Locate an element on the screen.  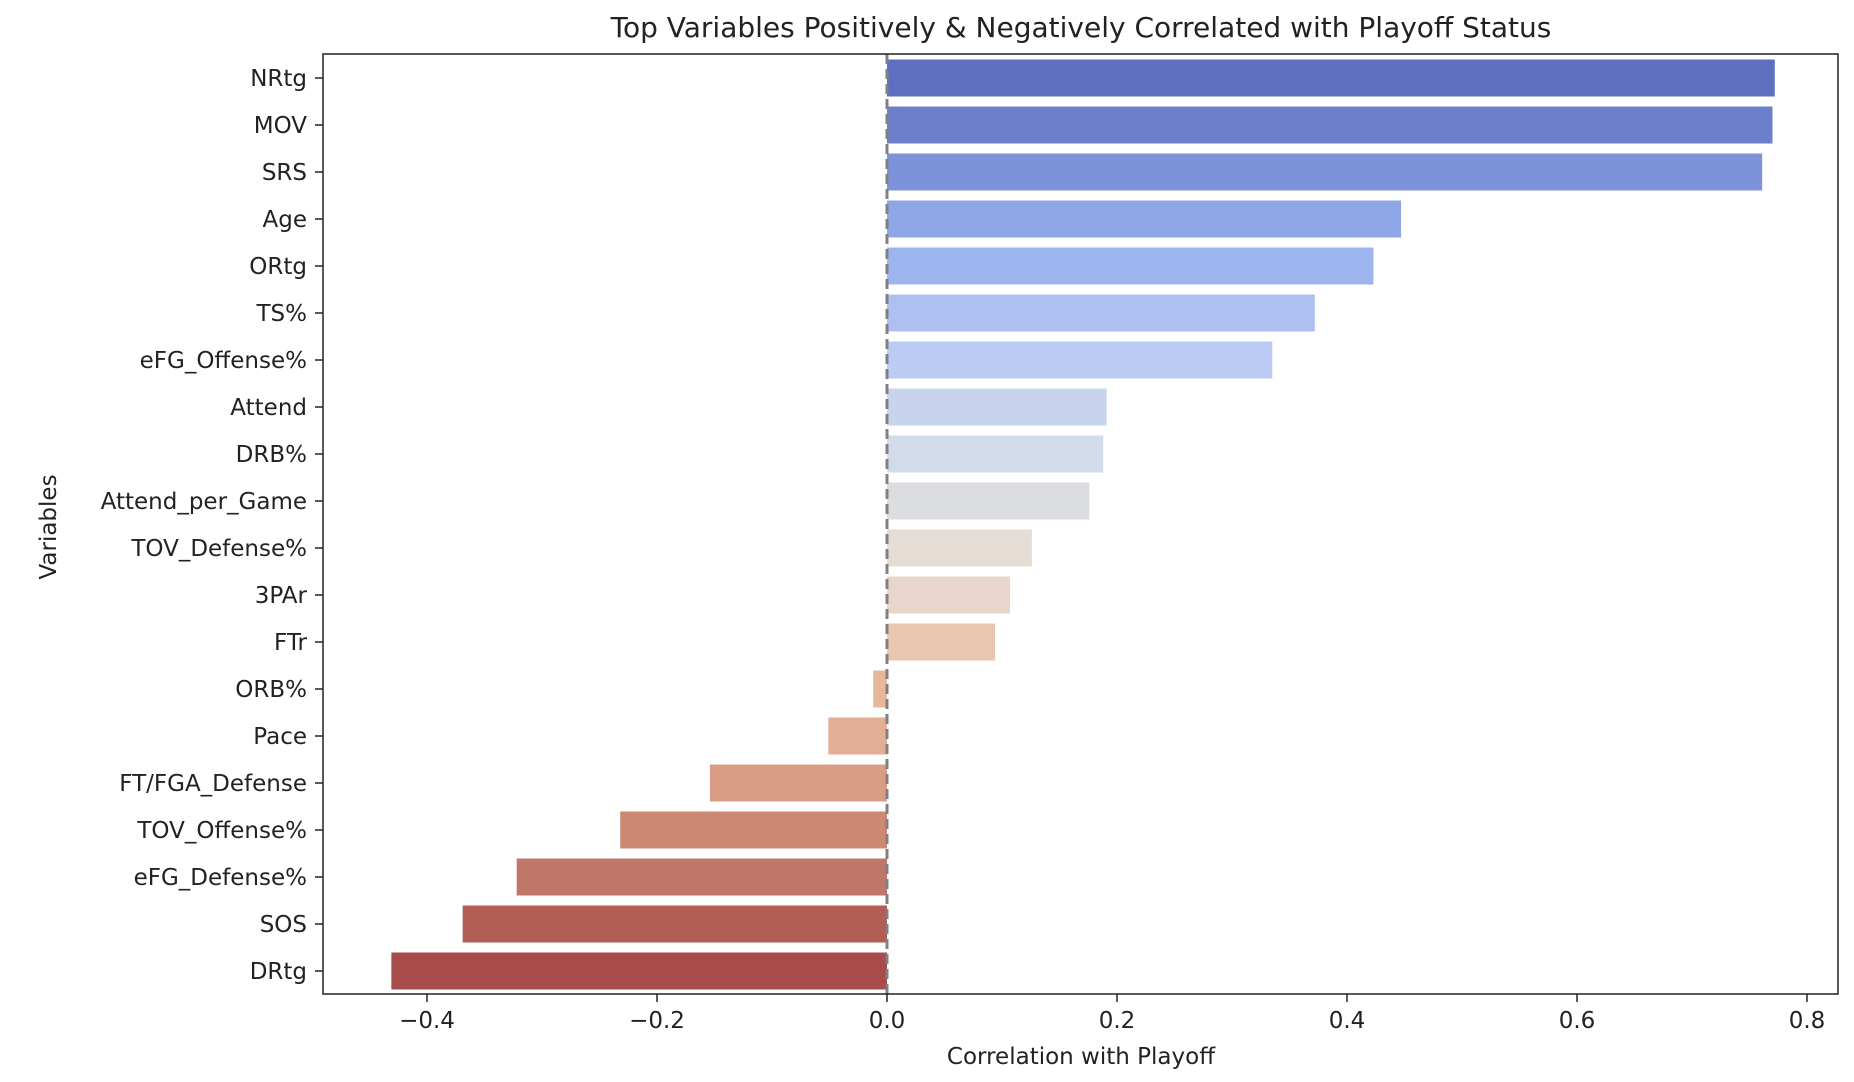
x-tick-label: 0.8 is located at coordinates (1807, 1021).